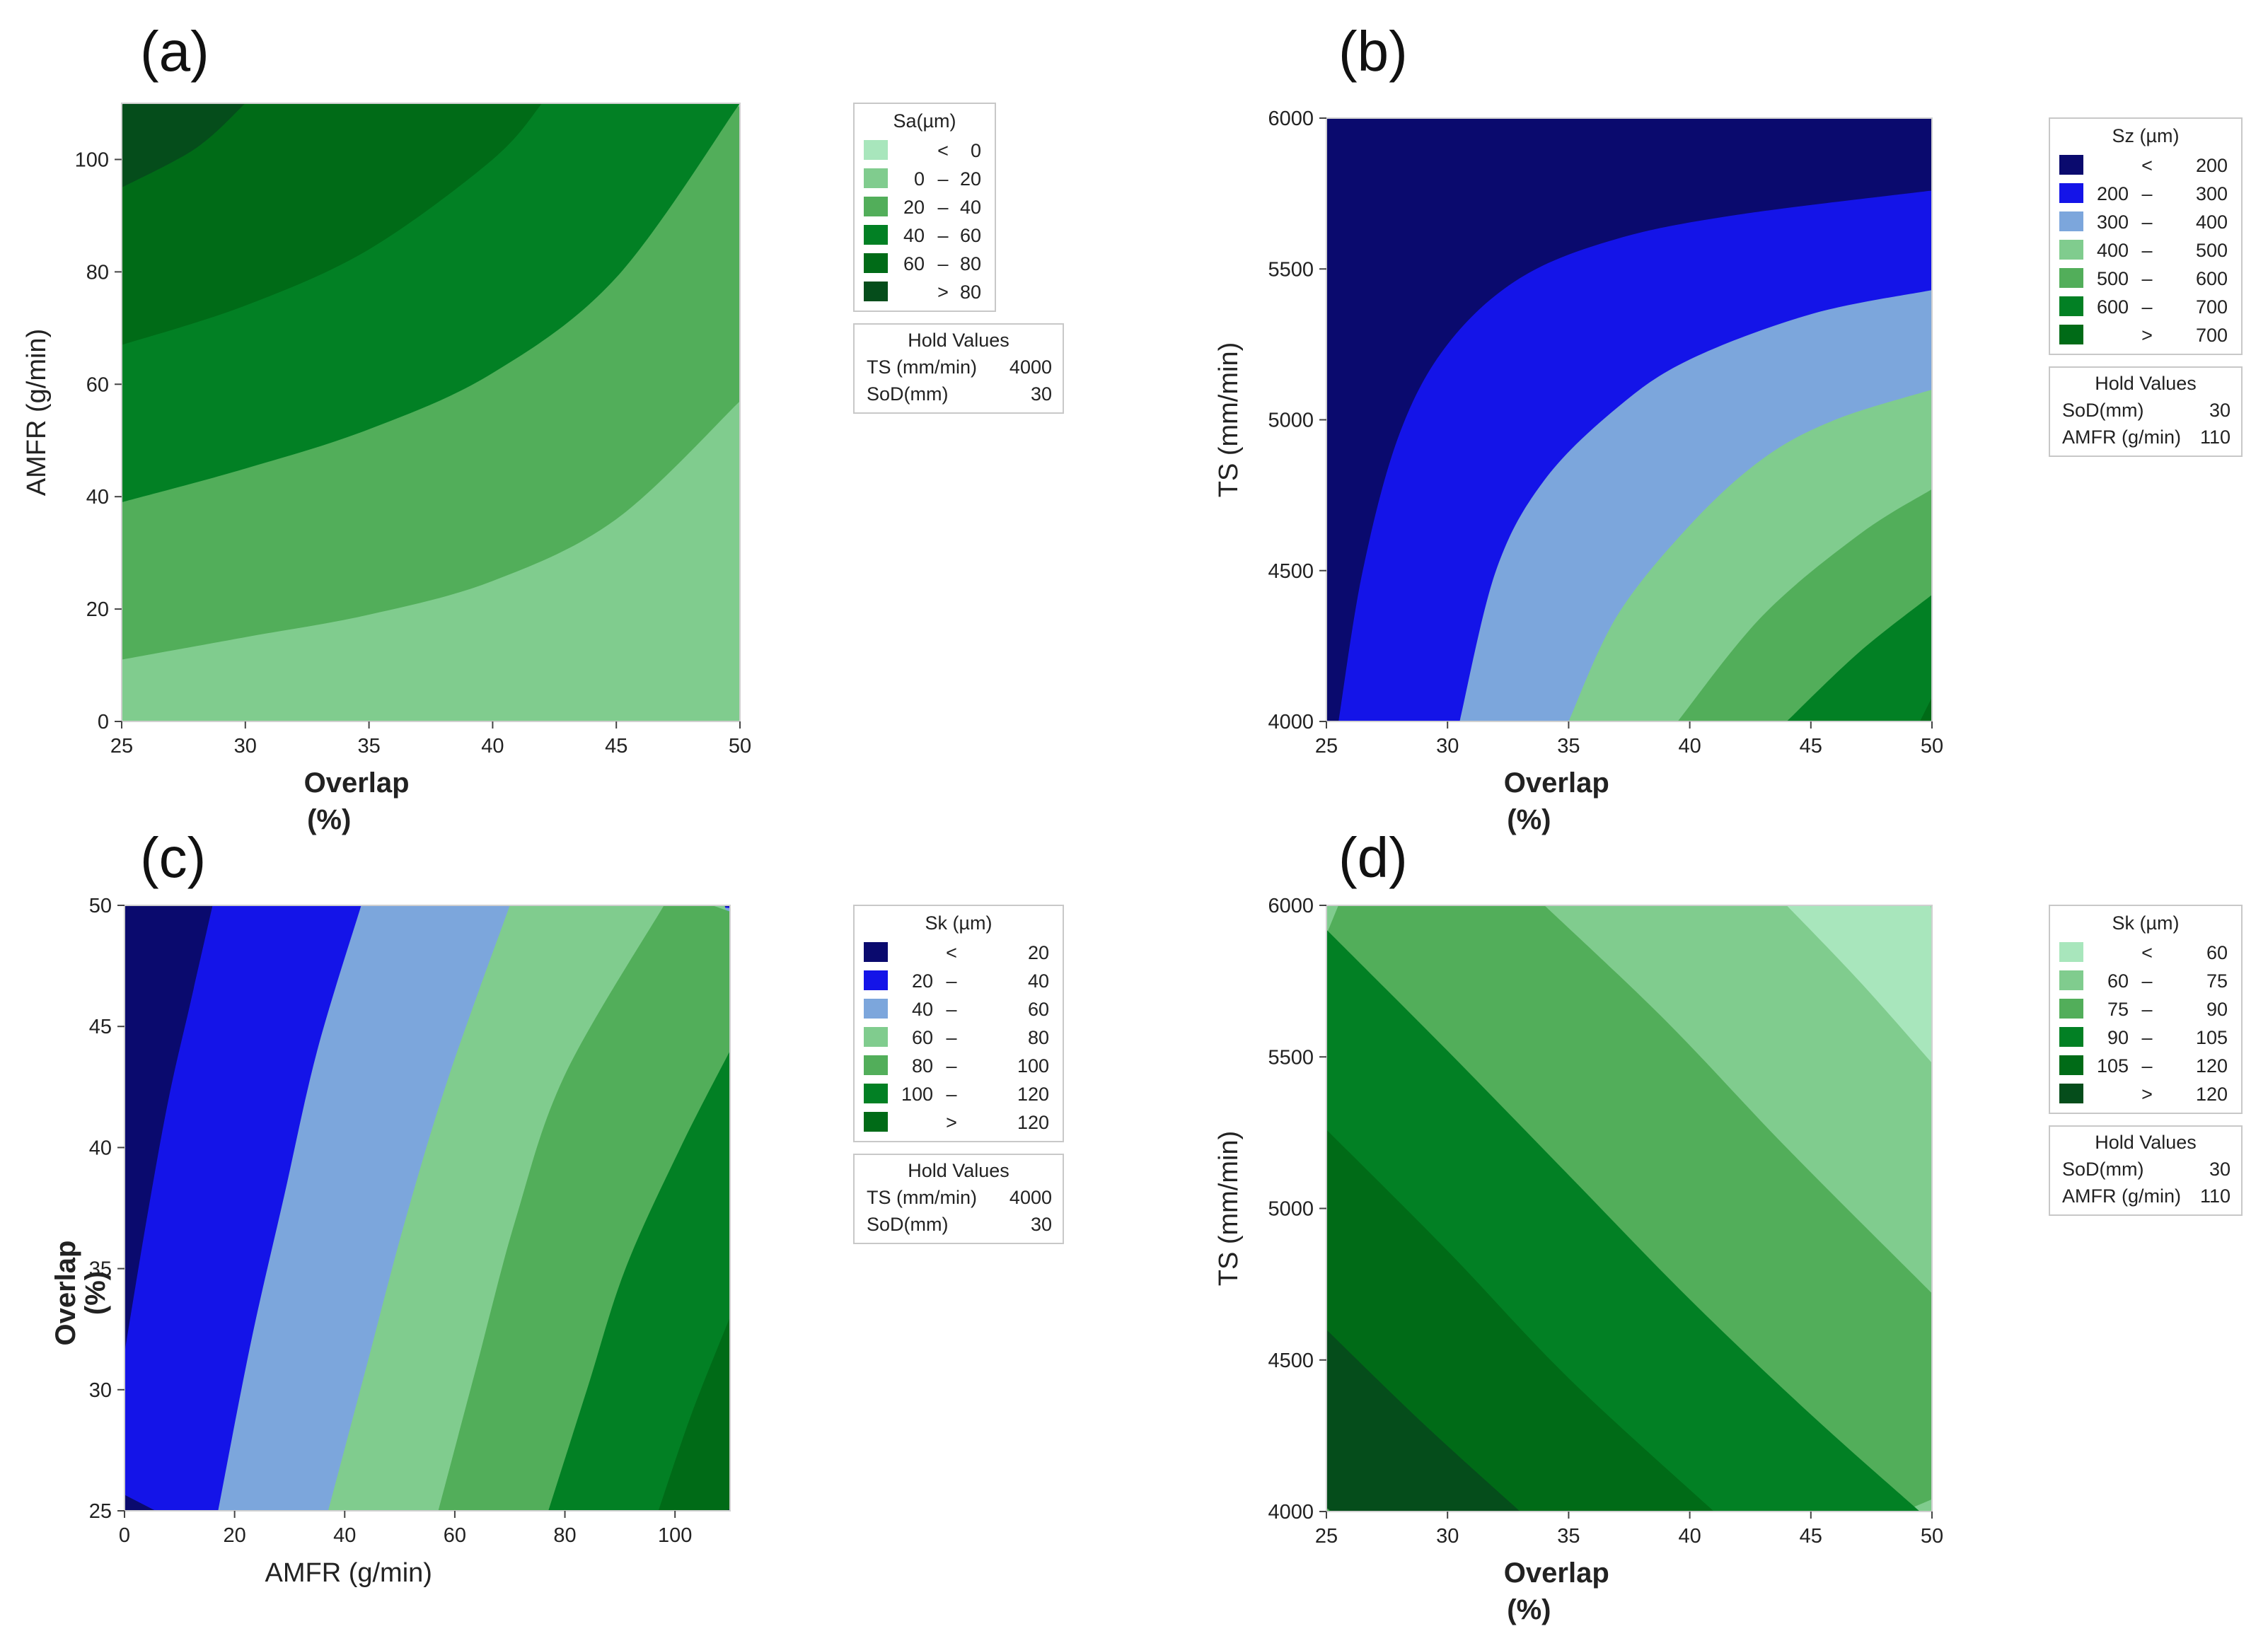 Image resolution: width=2268 pixels, height=1636 pixels. Describe the element at coordinates (100, 906) in the screenshot. I see `y-tick-label: 50` at that location.